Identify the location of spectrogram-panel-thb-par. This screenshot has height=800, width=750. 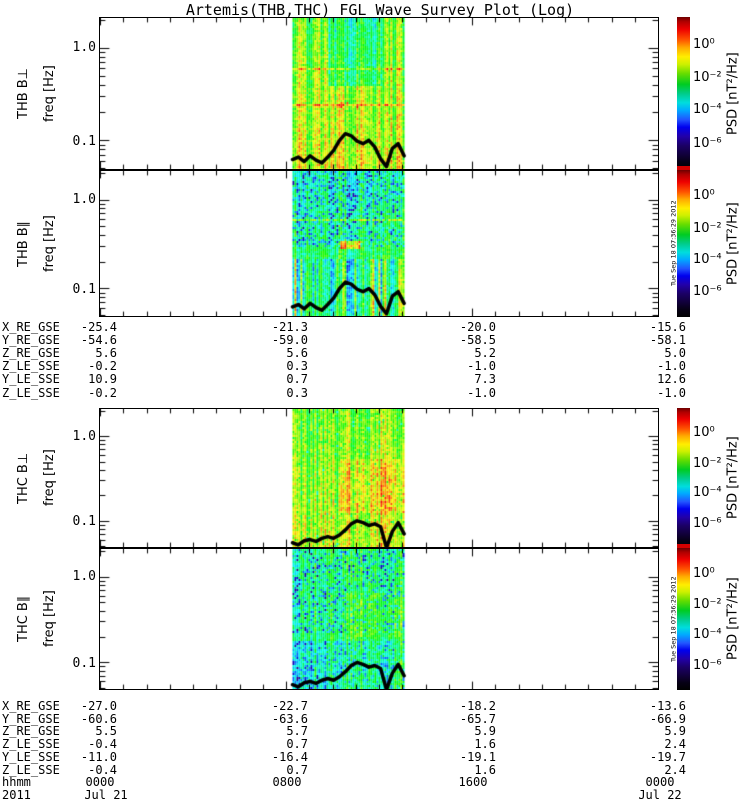
(379, 243).